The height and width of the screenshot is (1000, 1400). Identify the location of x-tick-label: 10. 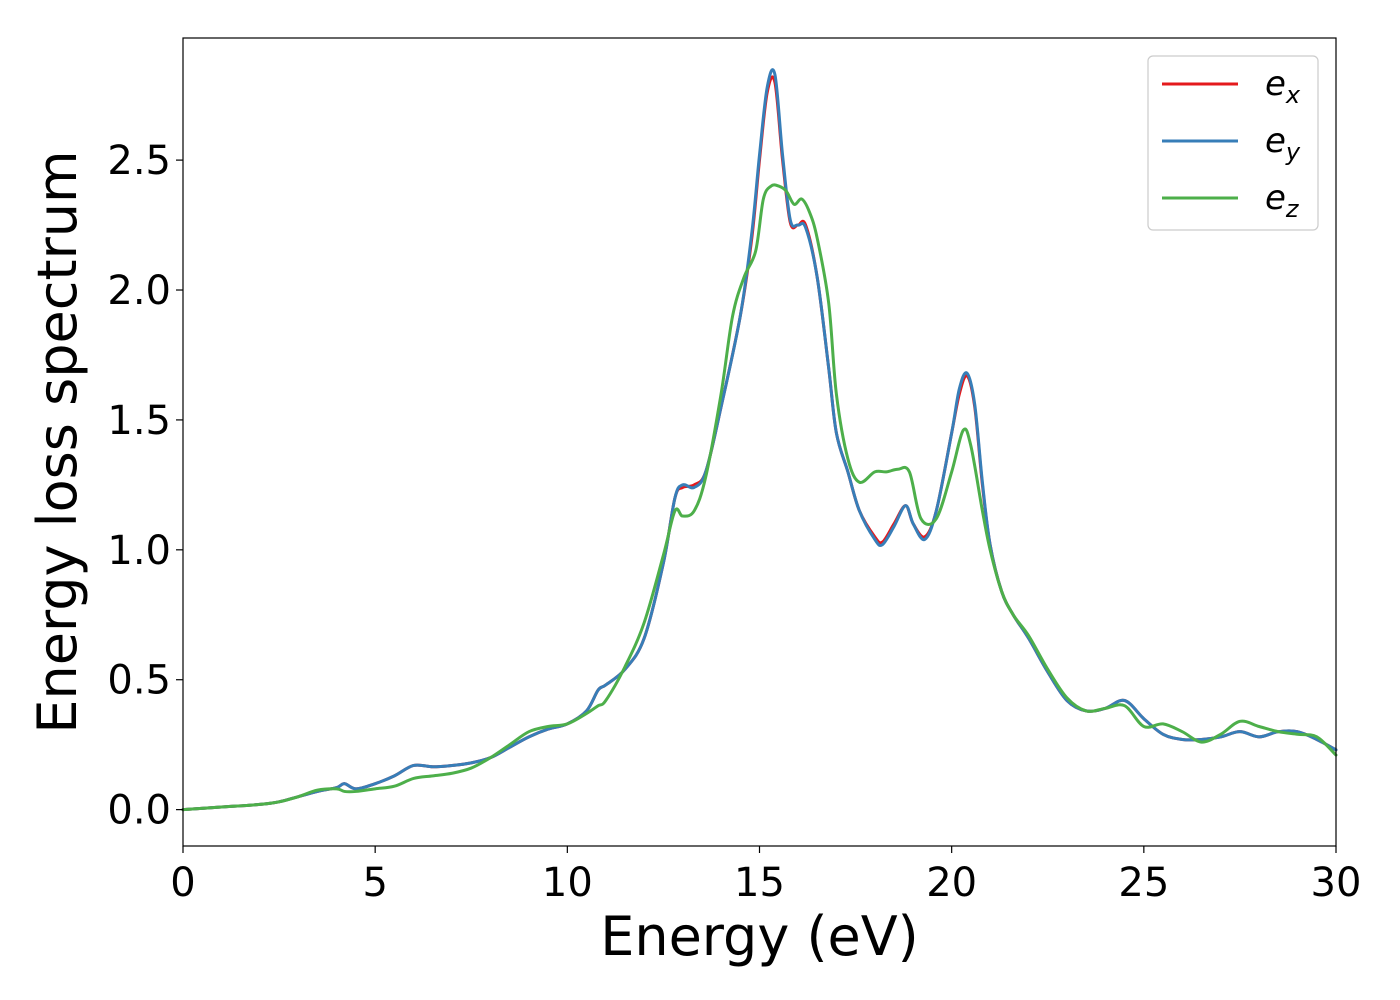
(567, 883).